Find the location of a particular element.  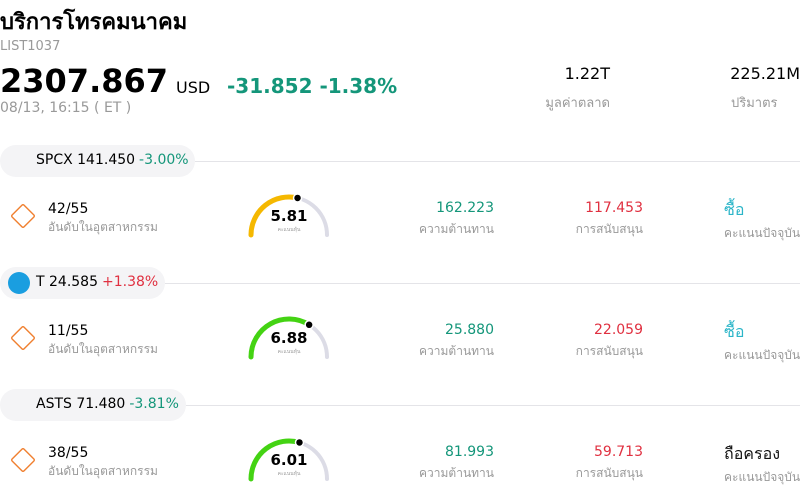

rank: 38/55 is located at coordinates (68, 453).